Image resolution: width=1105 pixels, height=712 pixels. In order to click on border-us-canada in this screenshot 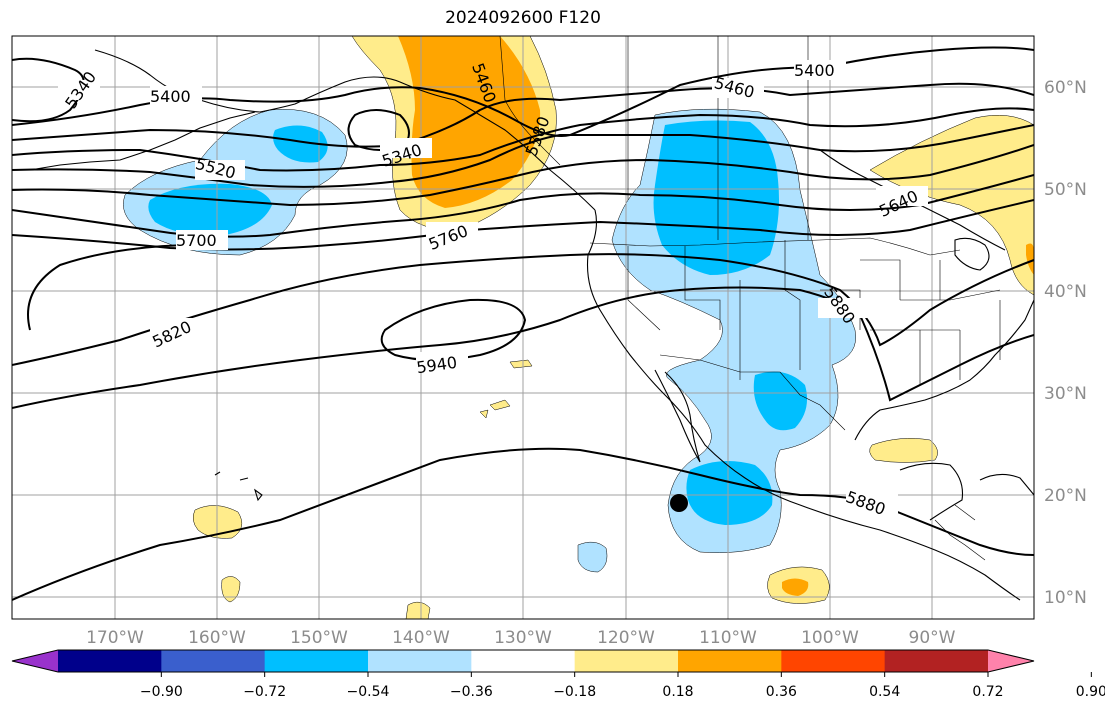, I will do `click(775, 246)`.